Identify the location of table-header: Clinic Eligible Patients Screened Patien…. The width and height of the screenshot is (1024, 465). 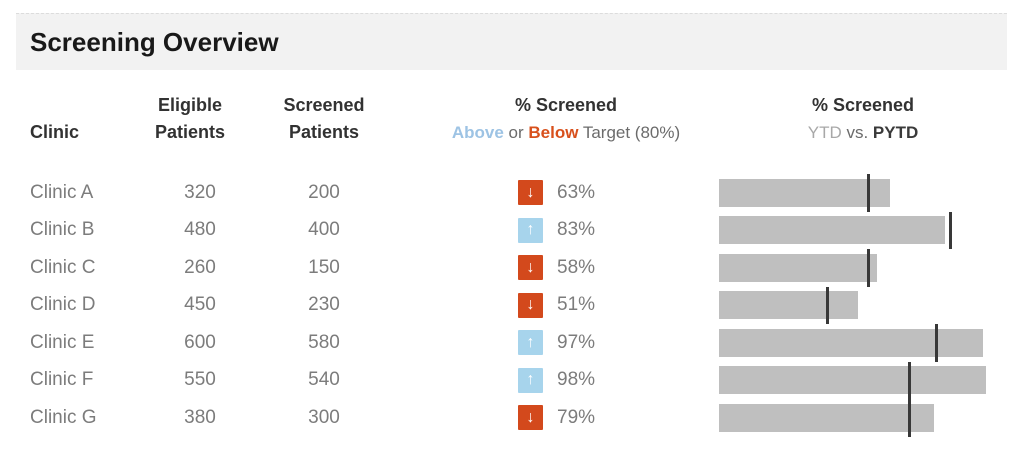
(512, 121).